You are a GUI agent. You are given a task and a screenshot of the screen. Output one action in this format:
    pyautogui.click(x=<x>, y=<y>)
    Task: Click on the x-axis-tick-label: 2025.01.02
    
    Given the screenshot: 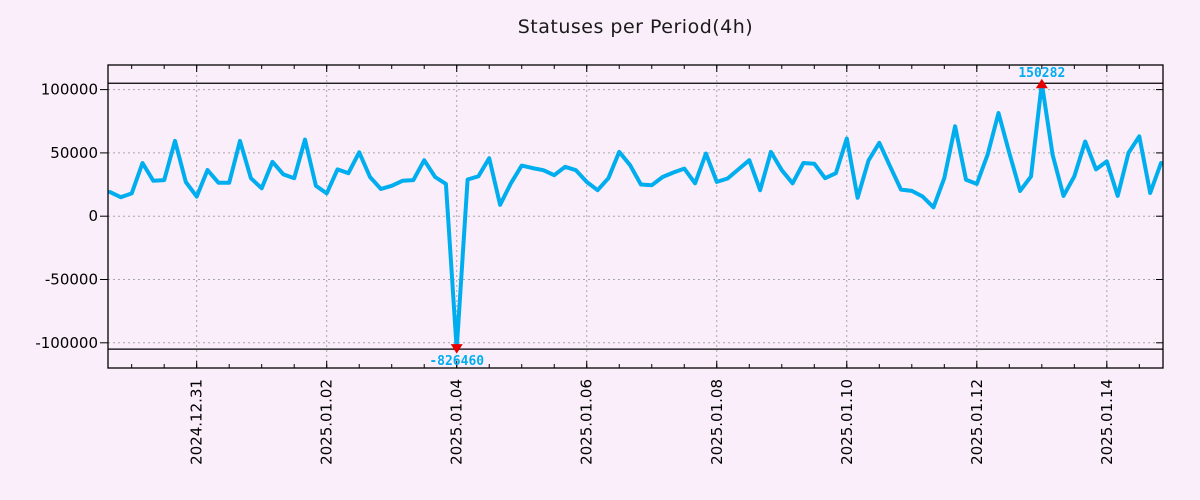 What is the action you would take?
    pyautogui.click(x=327, y=422)
    